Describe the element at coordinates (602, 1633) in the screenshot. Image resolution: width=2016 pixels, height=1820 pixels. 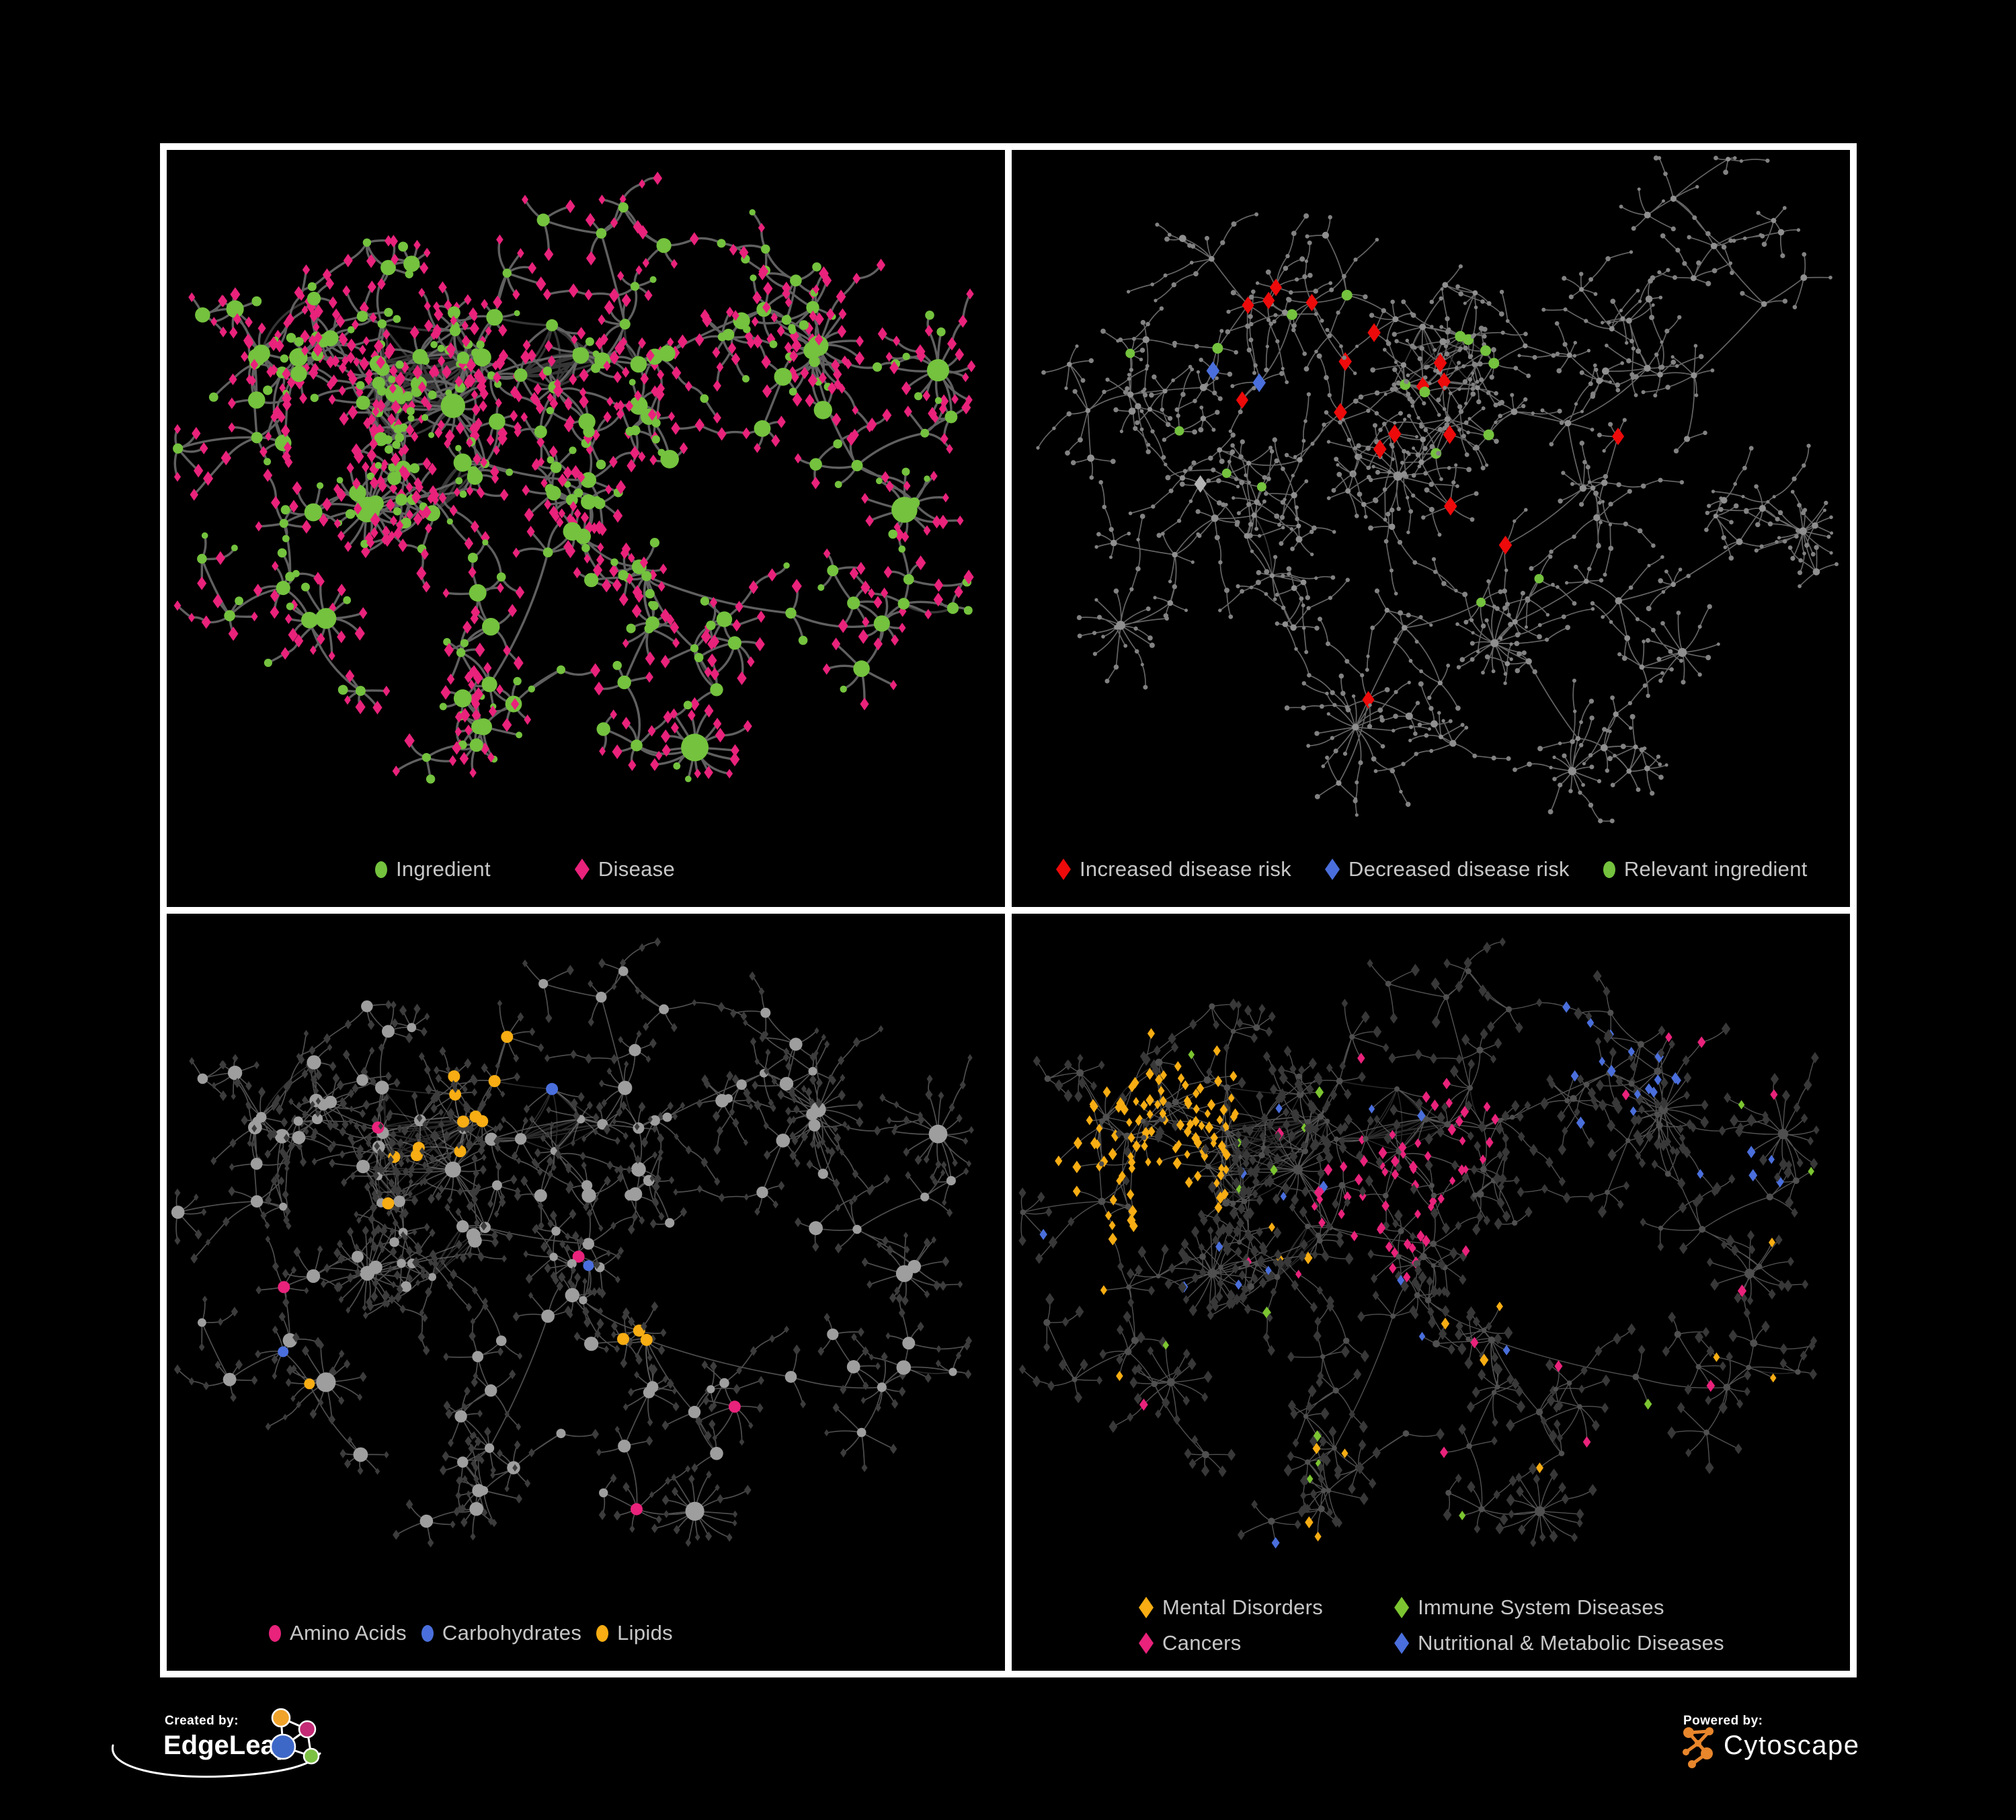
I see `lipids-swatch-icon` at that location.